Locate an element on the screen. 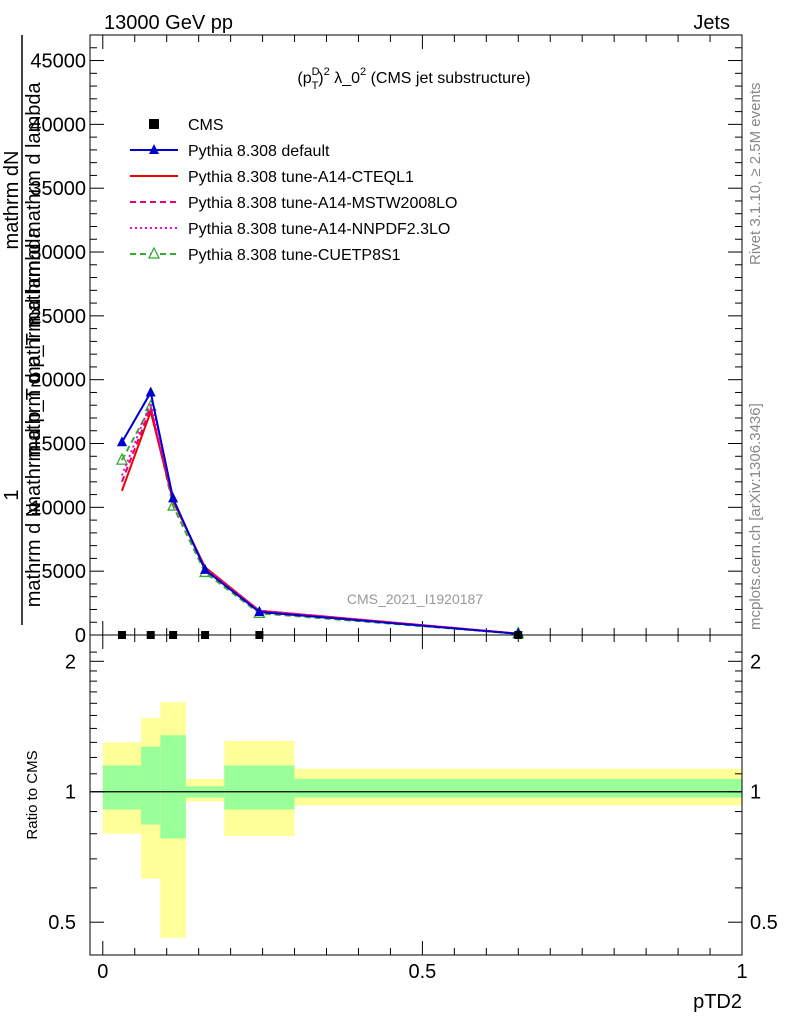 This screenshot has height=1024, width=786. y-tick-label: 40000 is located at coordinates (58, 125).